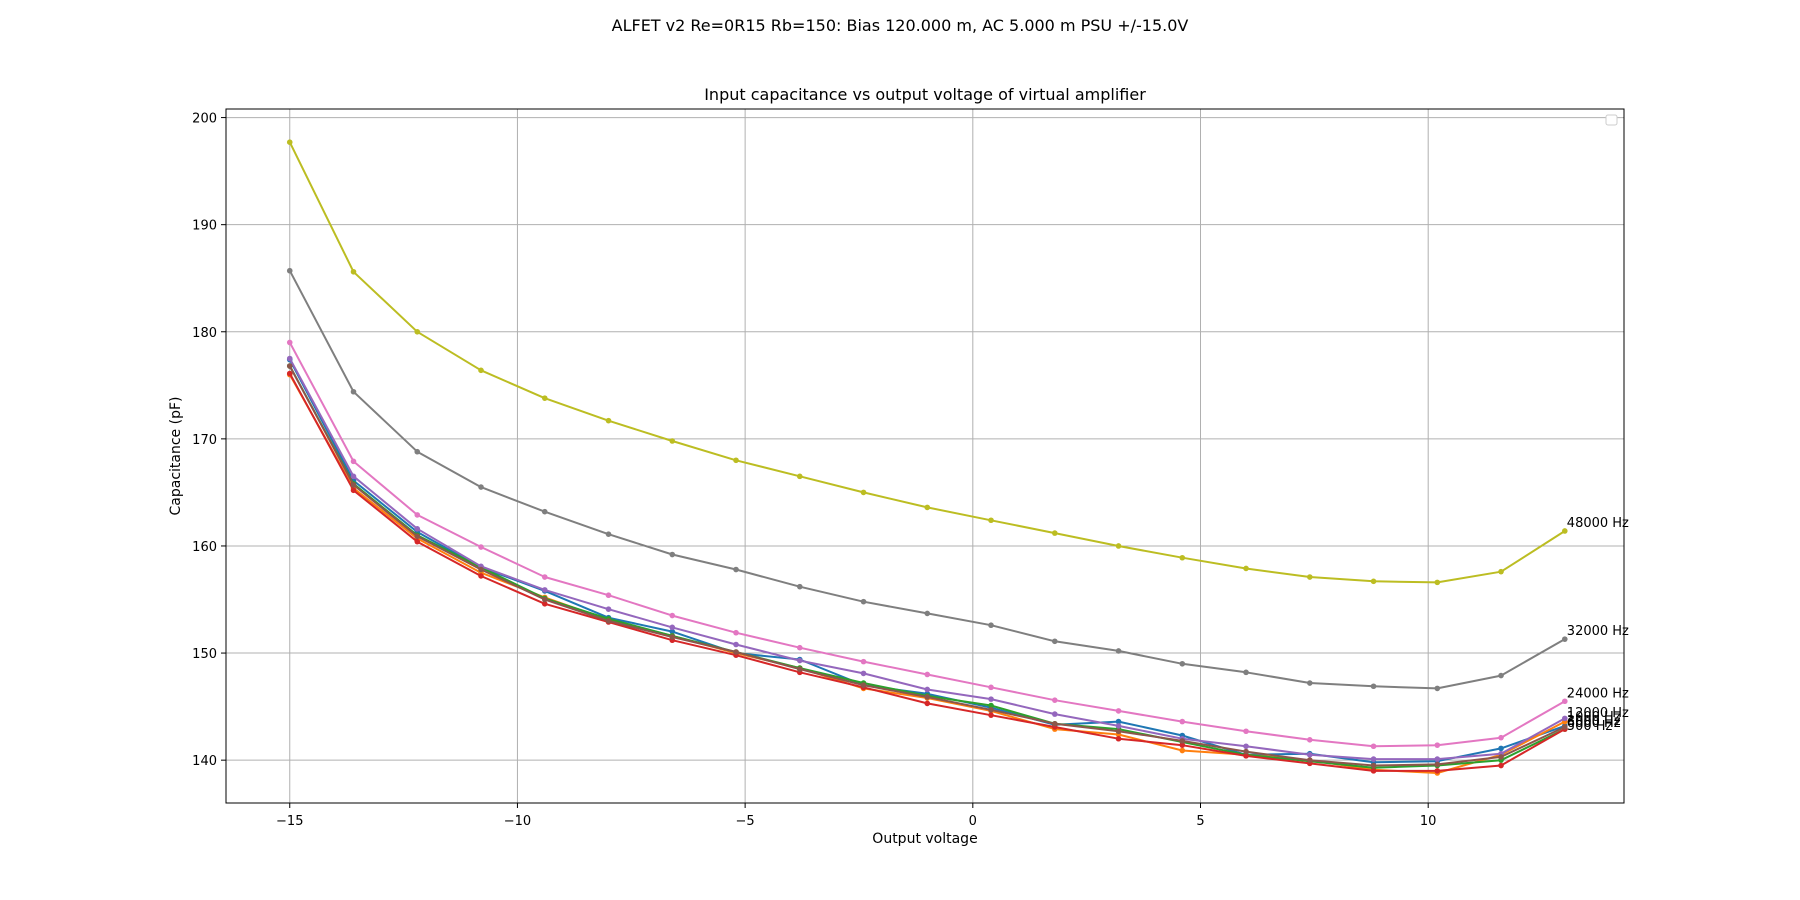  Describe the element at coordinates (1428, 821) in the screenshot. I see `x-tick-label: 10` at that location.